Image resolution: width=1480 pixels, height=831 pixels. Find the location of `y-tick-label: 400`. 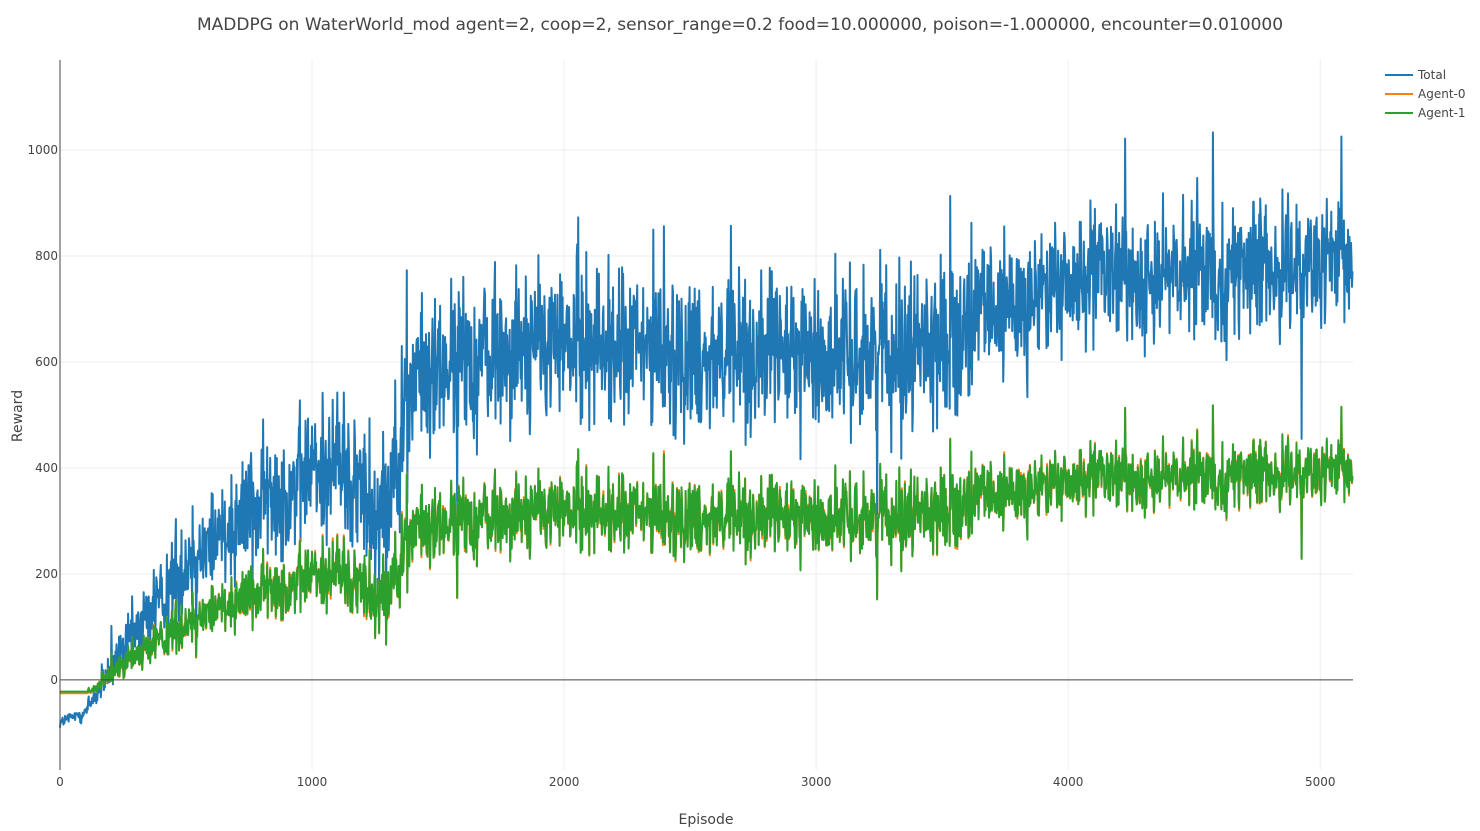

y-tick-label: 400 is located at coordinates (46, 468).